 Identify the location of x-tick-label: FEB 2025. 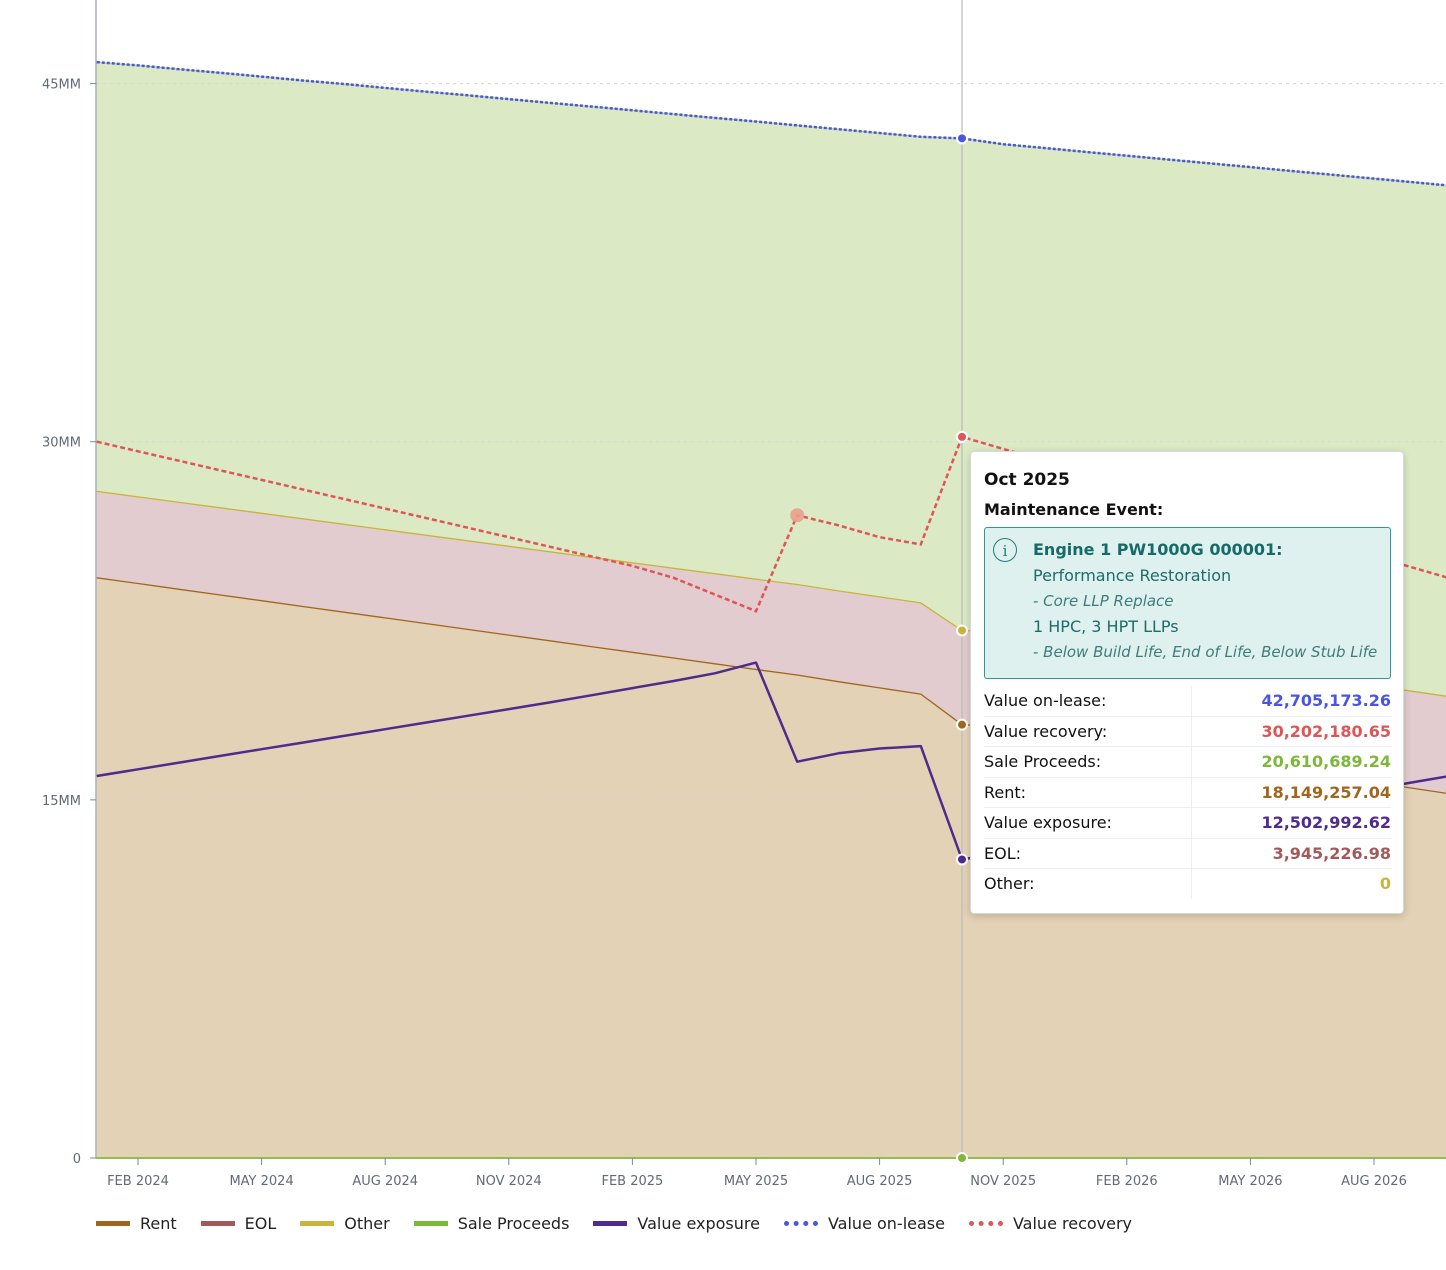
(632, 1181).